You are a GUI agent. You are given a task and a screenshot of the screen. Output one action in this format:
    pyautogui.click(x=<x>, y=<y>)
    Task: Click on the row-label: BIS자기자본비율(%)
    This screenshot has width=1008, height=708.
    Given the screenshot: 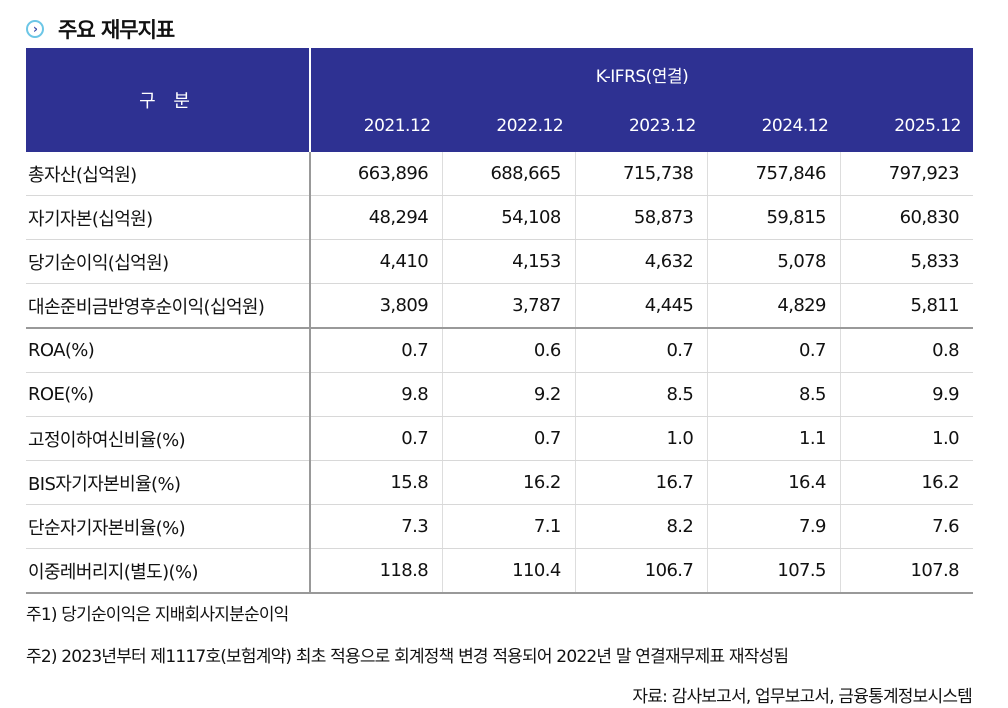 What is the action you would take?
    pyautogui.click(x=168, y=482)
    